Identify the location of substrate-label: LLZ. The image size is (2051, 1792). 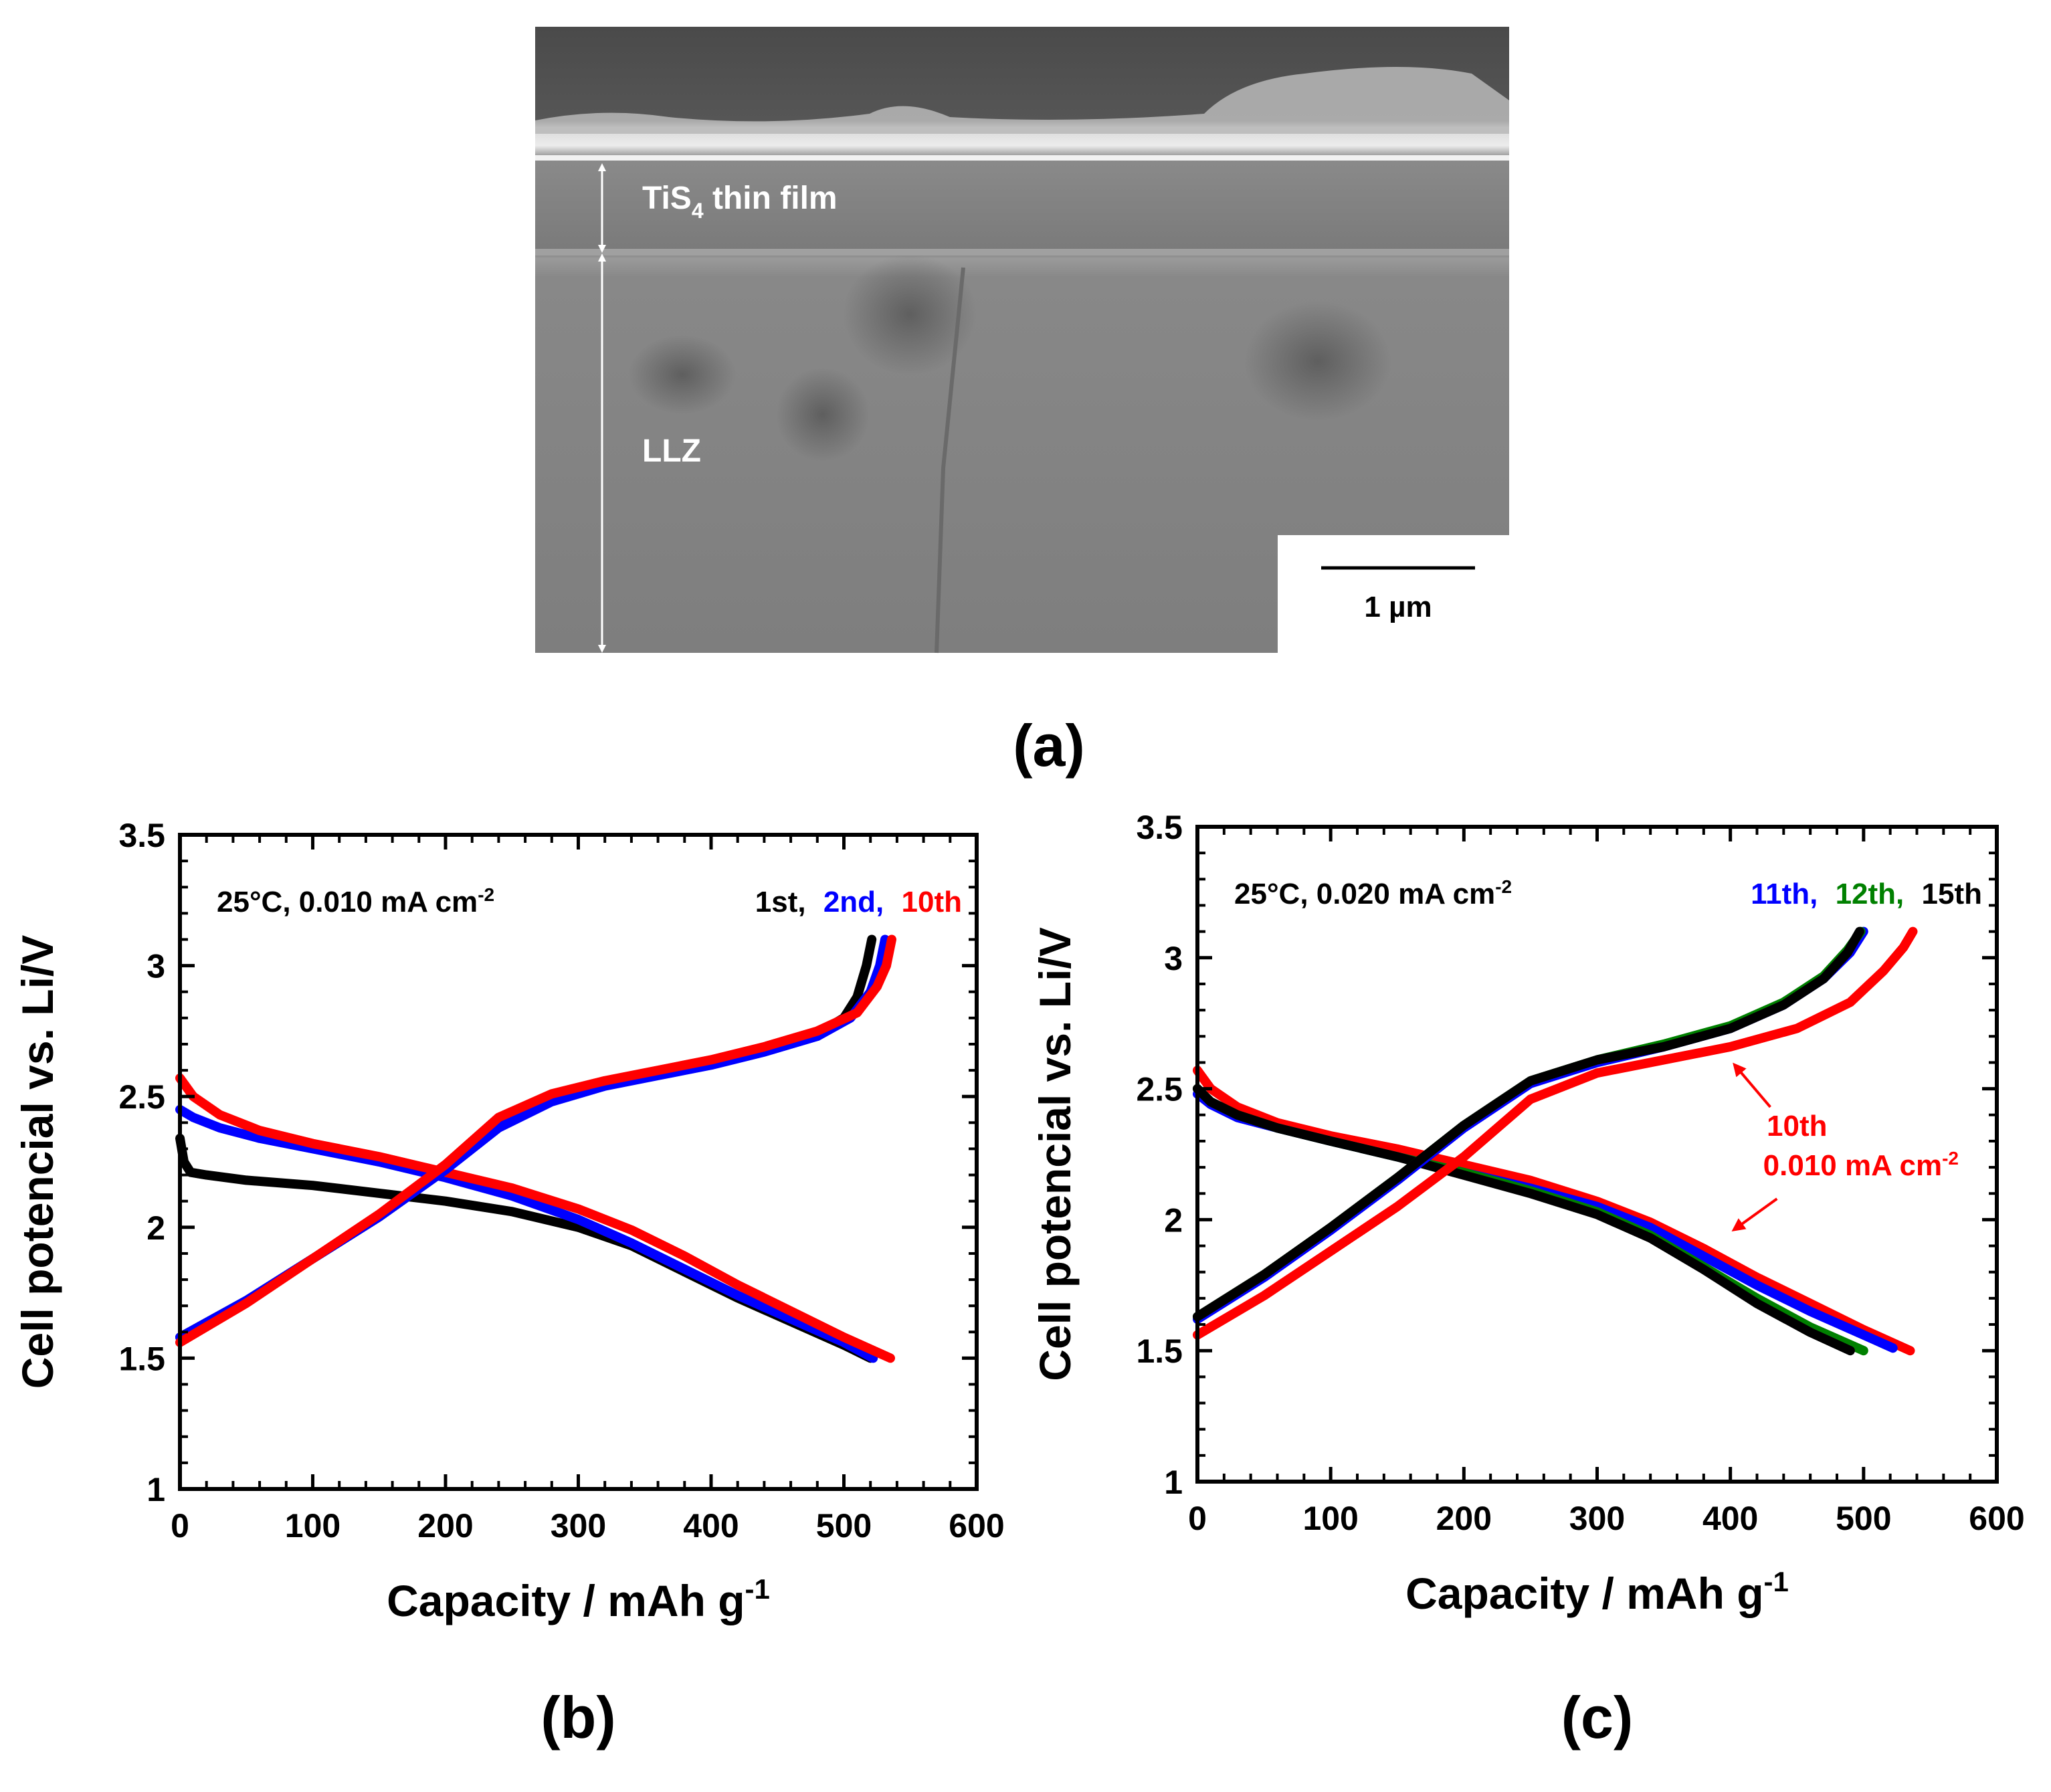
(671, 451).